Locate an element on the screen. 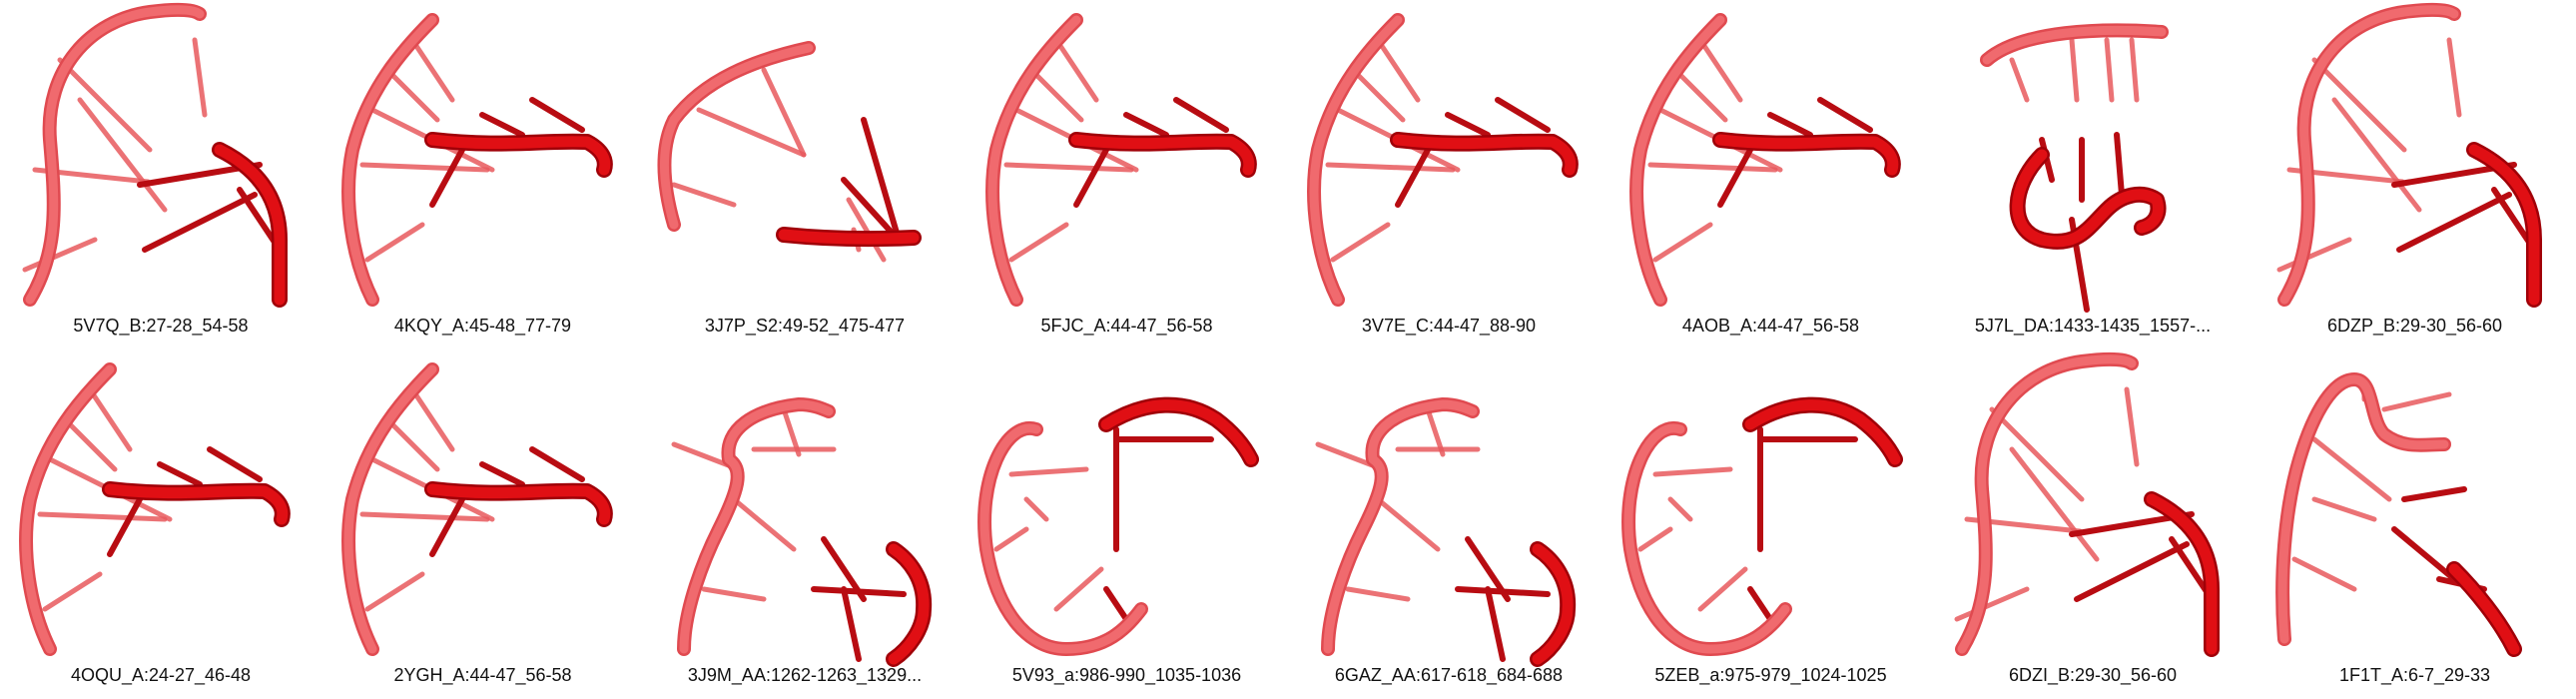 Image resolution: width=2576 pixels, height=699 pixels. structure-label: 4OQU_A:24-27_46-48 is located at coordinates (161, 675).